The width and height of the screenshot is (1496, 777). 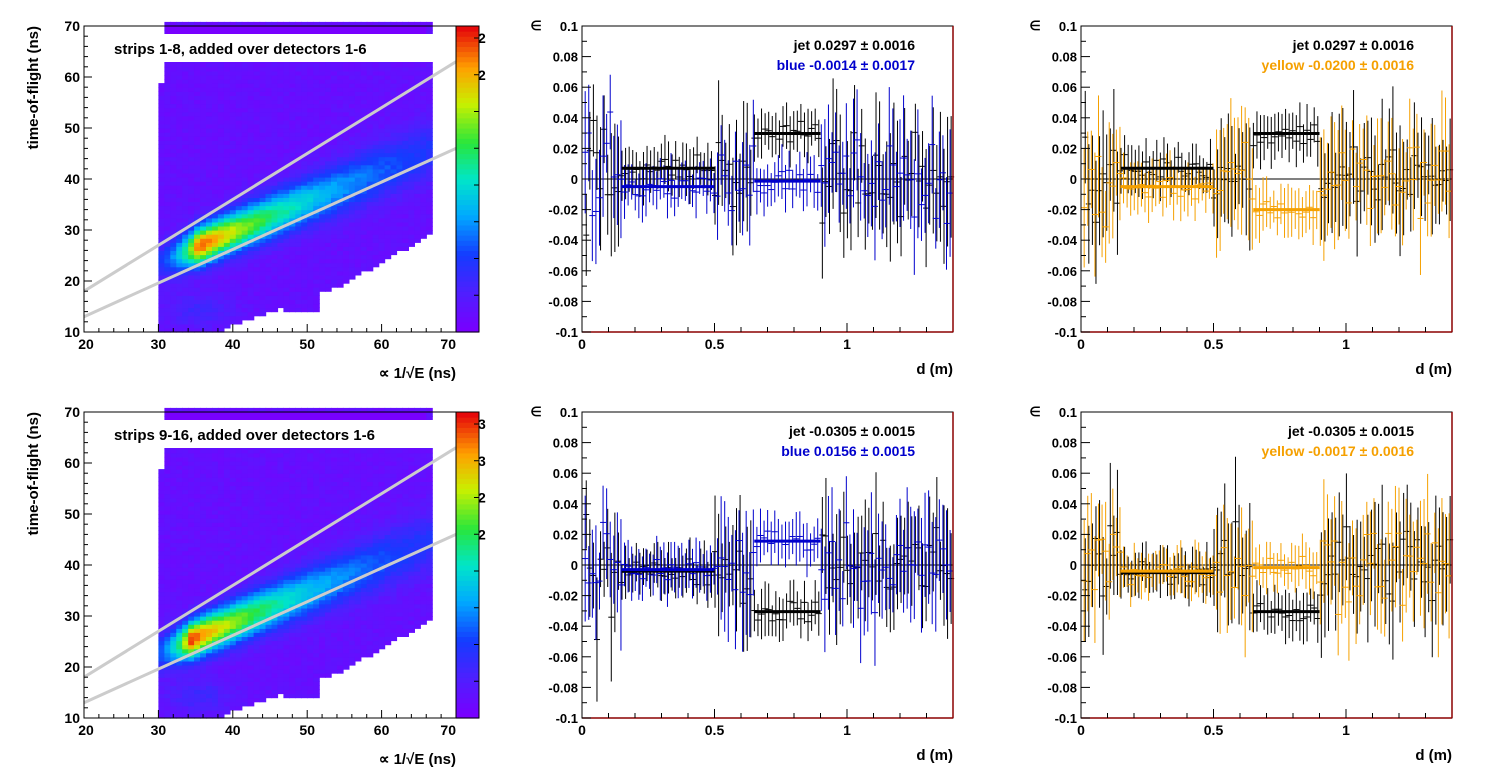 What do you see at coordinates (1066, 332) in the screenshot?
I see `y-tick-label: -0.1` at bounding box center [1066, 332].